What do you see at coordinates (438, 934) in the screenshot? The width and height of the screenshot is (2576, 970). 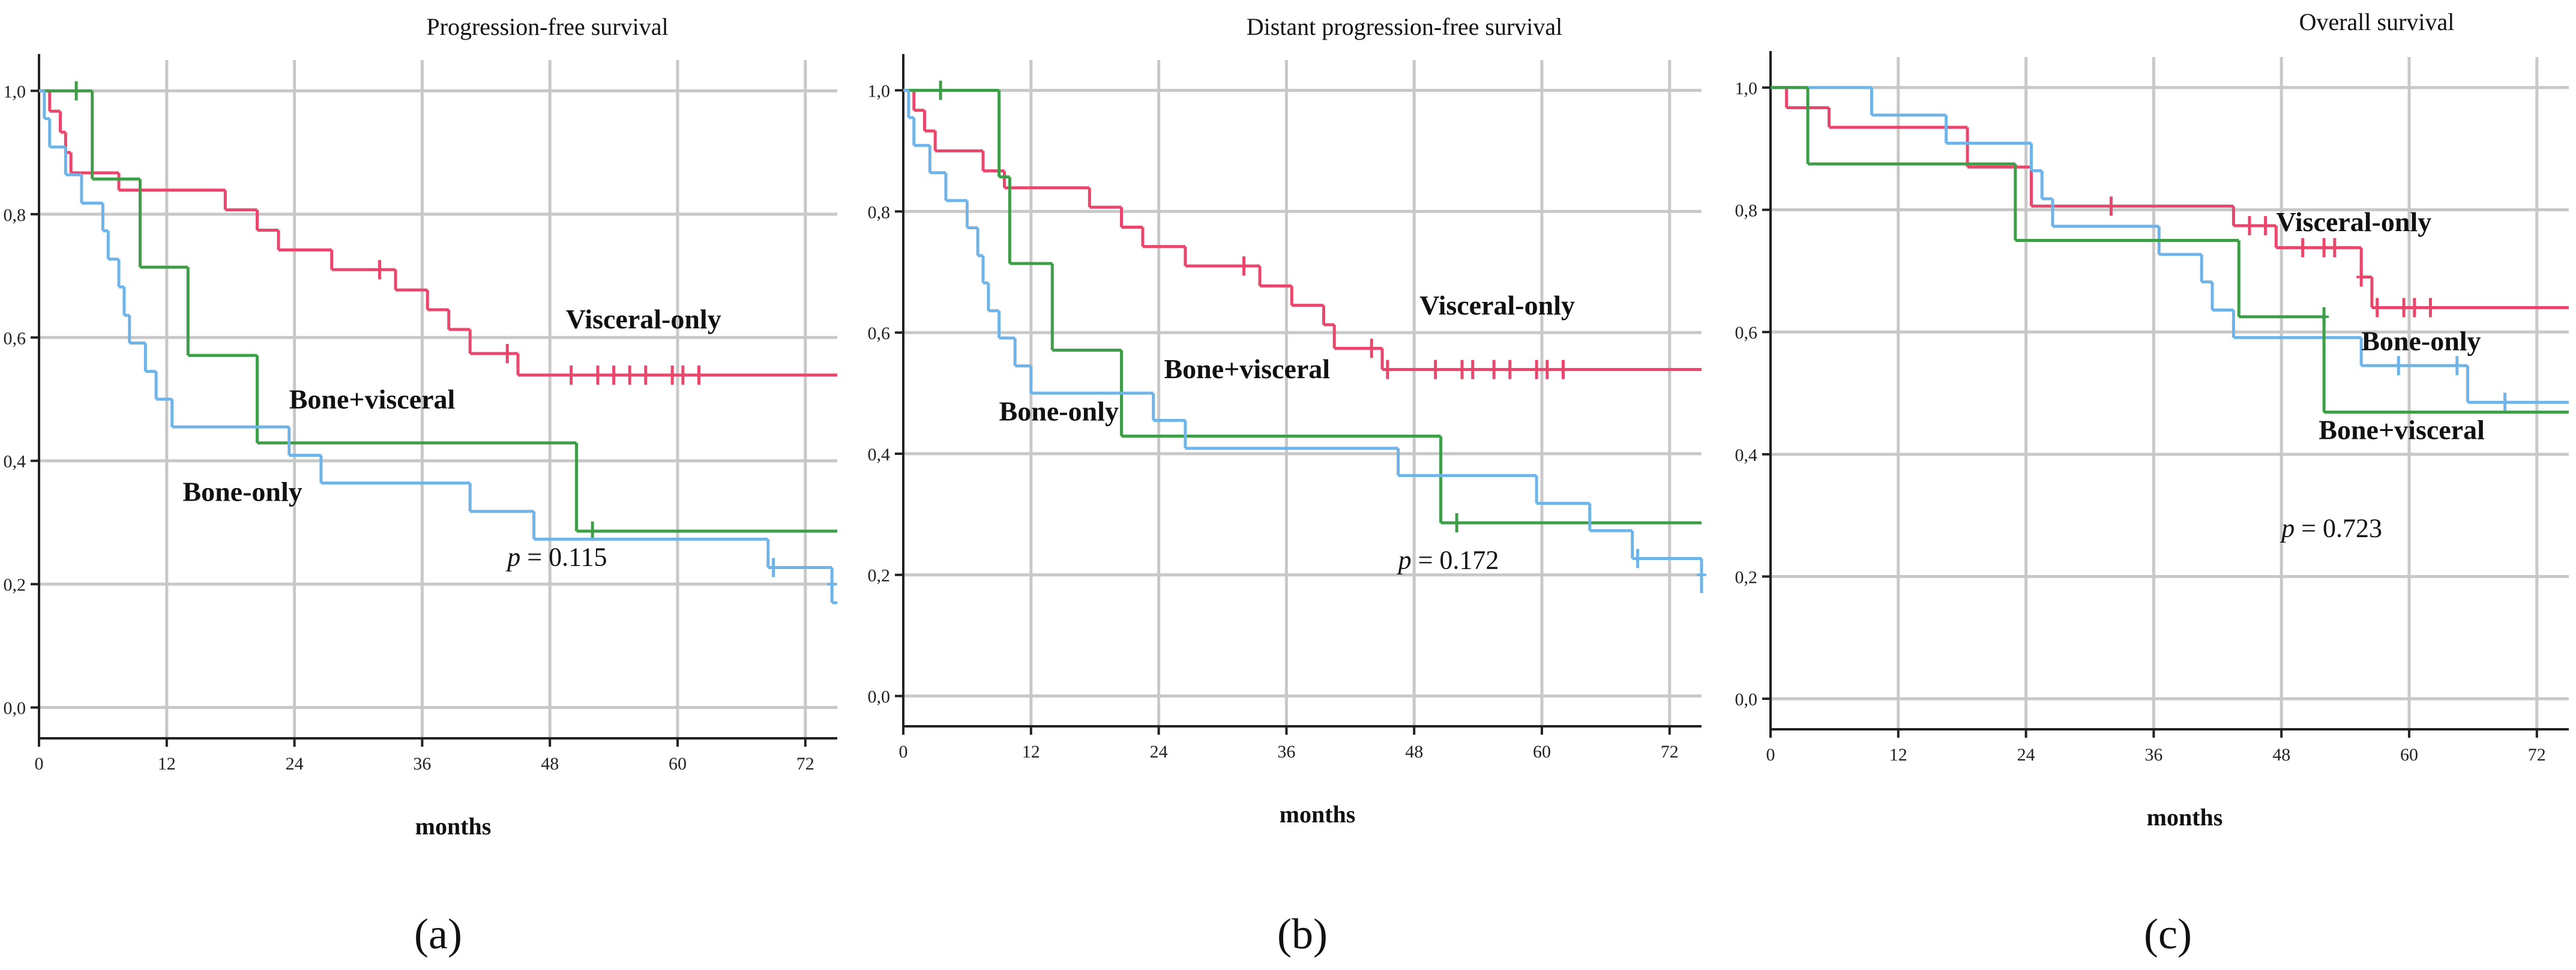 I see `panel-caption: (a)` at bounding box center [438, 934].